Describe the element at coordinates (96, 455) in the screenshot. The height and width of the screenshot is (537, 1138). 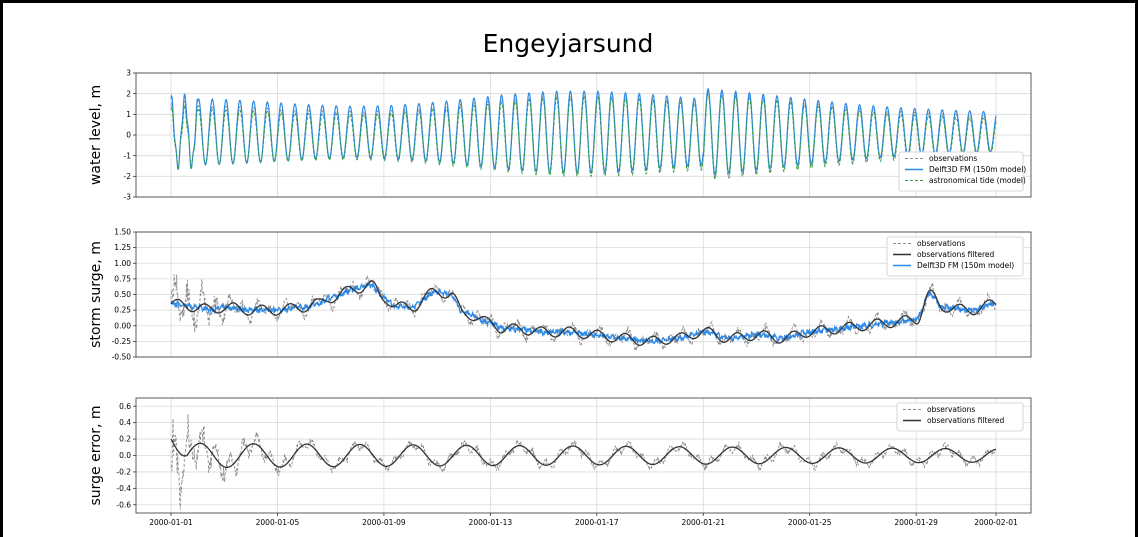
I see `y-axis-label: surge error, m` at that location.